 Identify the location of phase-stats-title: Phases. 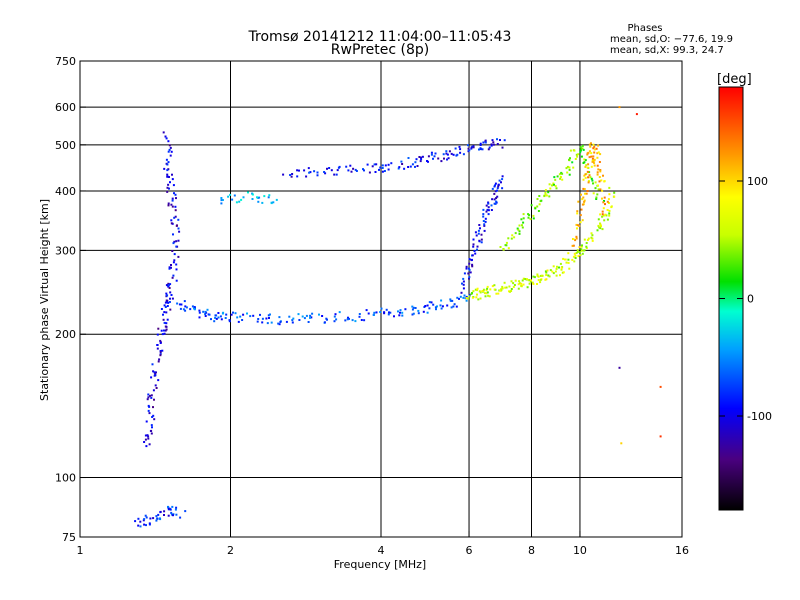
(644, 28).